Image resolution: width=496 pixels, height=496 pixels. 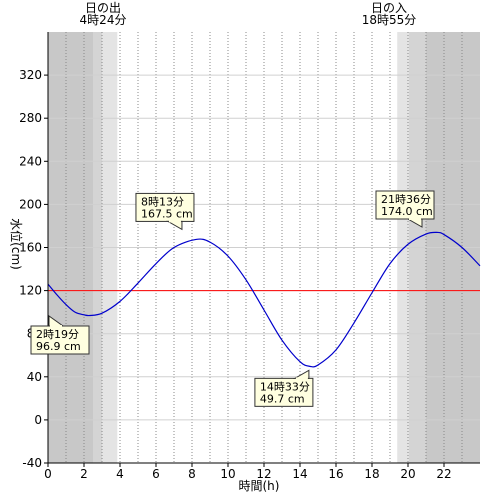 What do you see at coordinates (162, 201) in the screenshot?
I see `callout-time: 8時13分` at bounding box center [162, 201].